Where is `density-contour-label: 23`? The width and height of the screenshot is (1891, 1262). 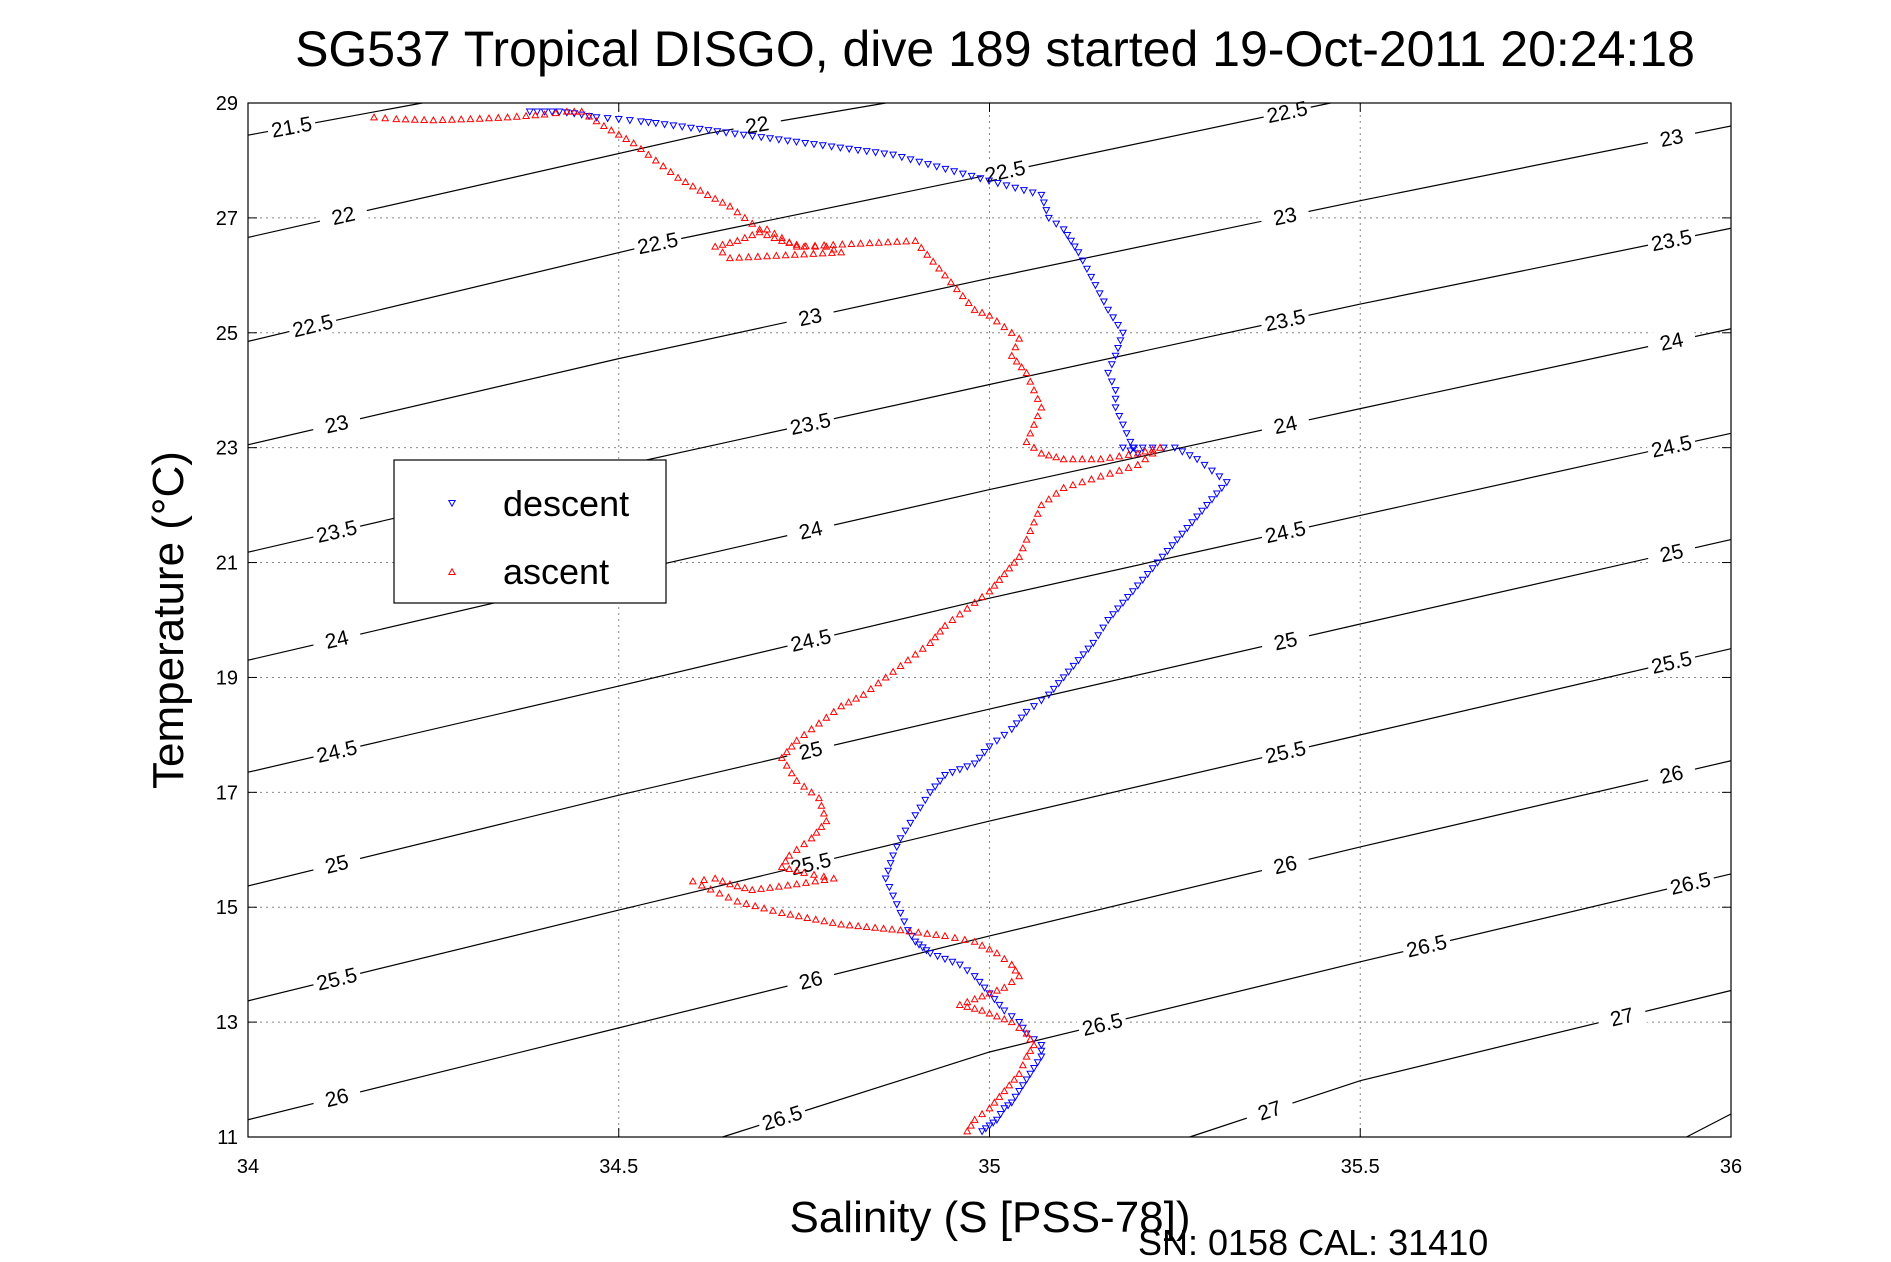 density-contour-label: 23 is located at coordinates (1284, 215).